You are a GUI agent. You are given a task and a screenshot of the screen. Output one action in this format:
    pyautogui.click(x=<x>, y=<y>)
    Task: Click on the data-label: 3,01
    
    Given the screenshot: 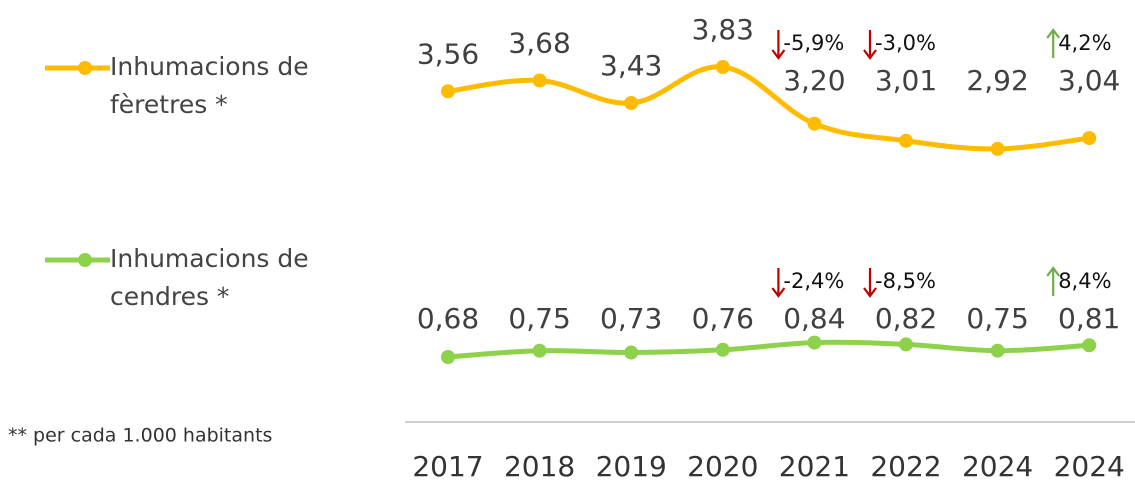 What is the action you would take?
    pyautogui.click(x=906, y=80)
    